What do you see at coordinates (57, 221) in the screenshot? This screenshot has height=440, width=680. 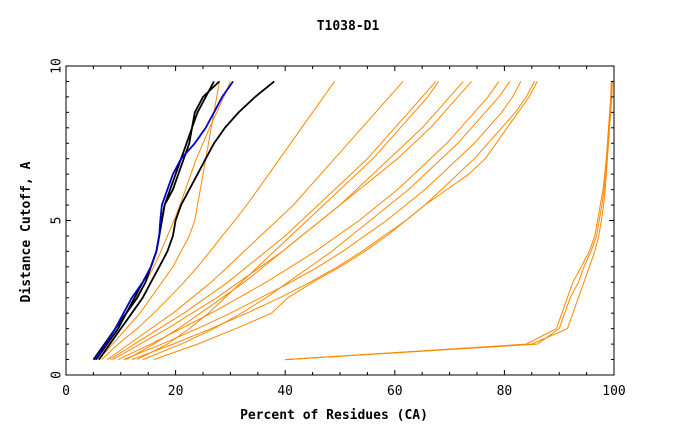 I see `y-tick-label: 5` at bounding box center [57, 221].